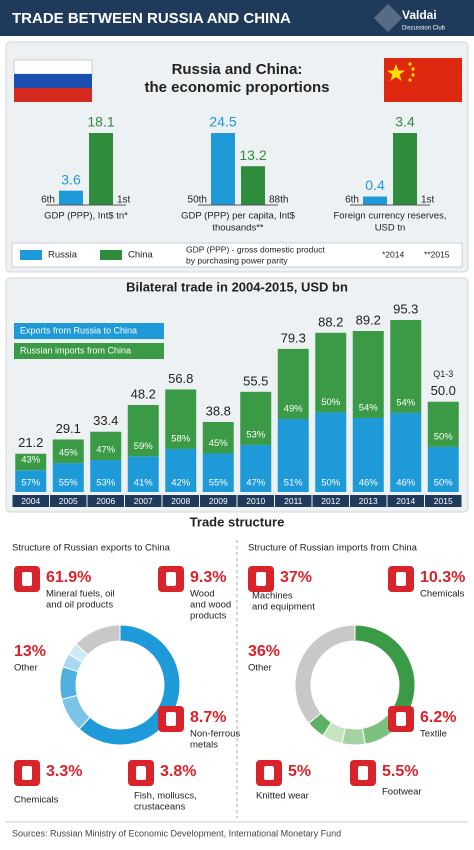  I want to click on share-label: 45%, so click(219, 443).